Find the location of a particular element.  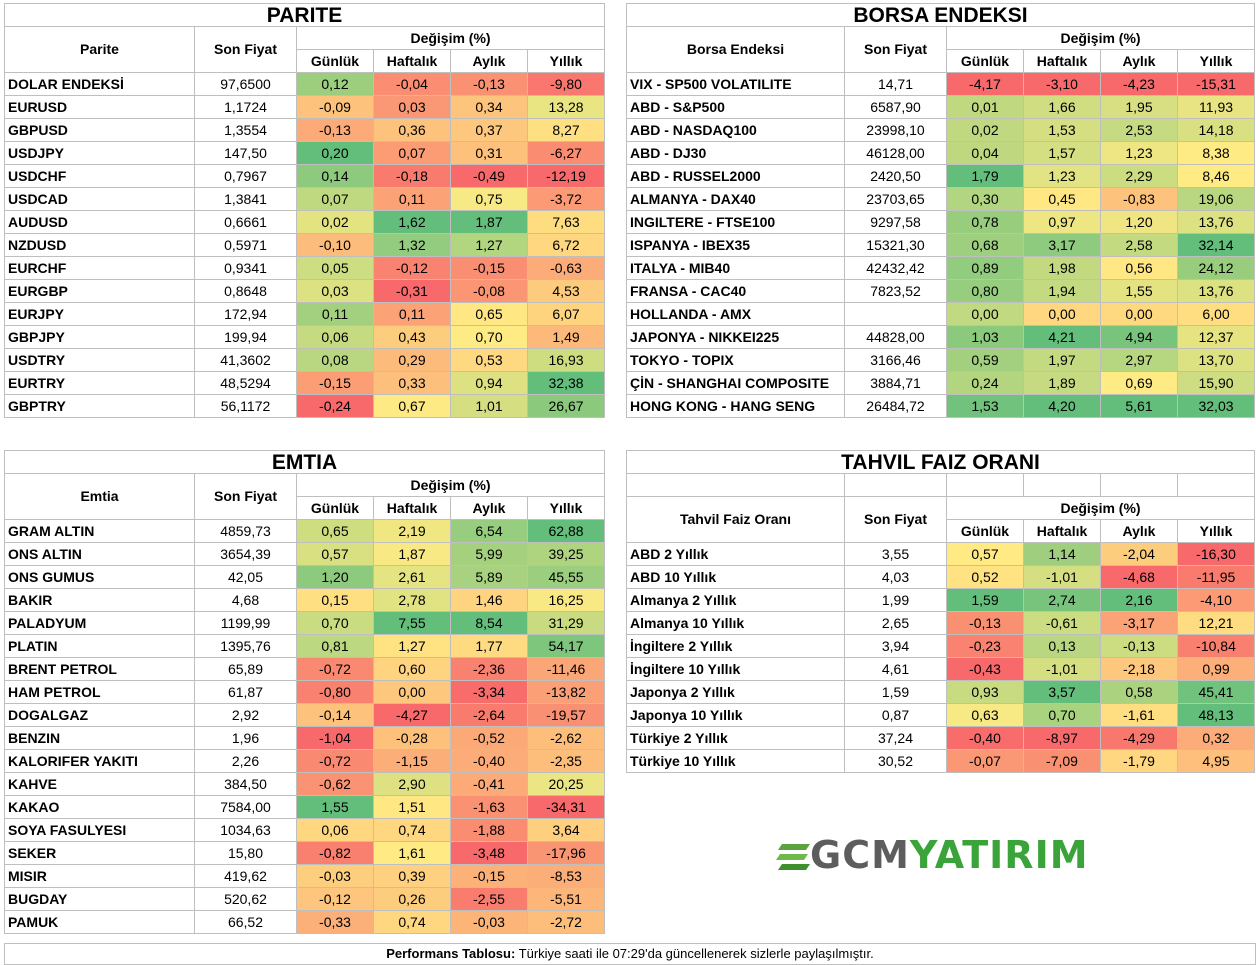

row-change-weekly: 0,00 is located at coordinates (412, 692).